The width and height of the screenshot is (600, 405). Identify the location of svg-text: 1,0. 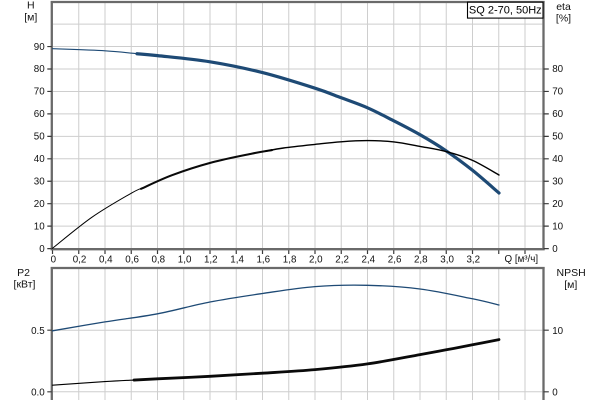
(185, 259).